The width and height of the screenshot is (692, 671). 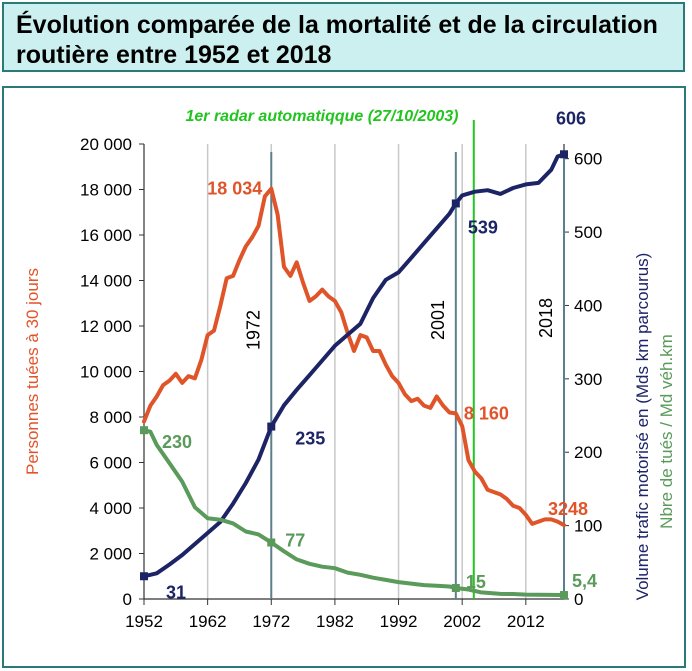 What do you see at coordinates (526, 621) in the screenshot?
I see `x-tick-label: 2012` at bounding box center [526, 621].